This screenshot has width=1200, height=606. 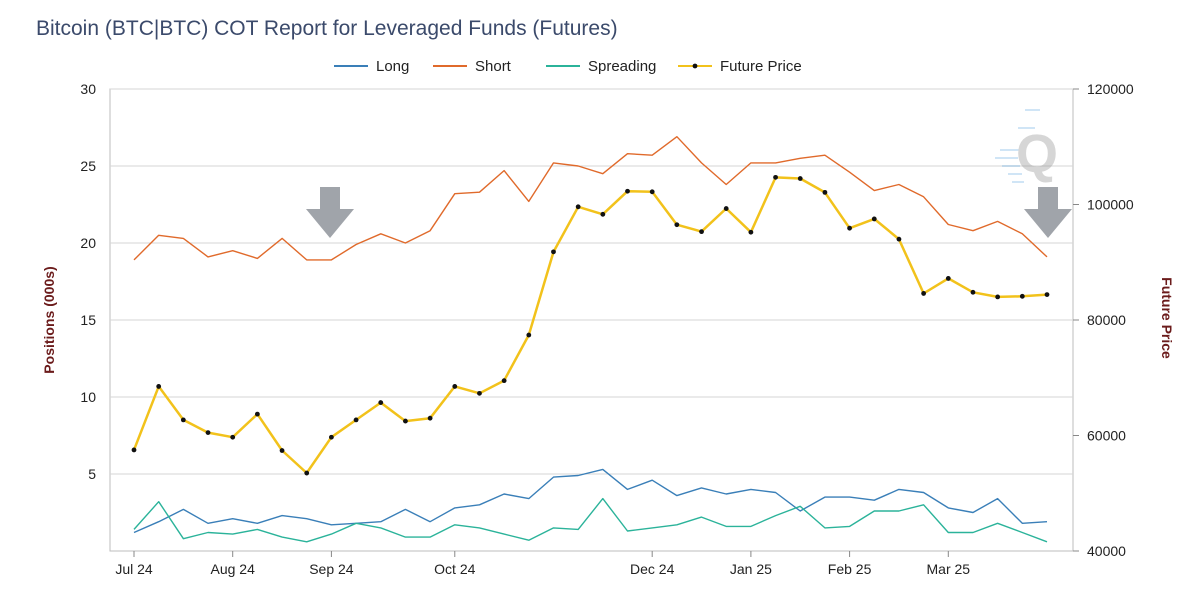 What do you see at coordinates (88, 89) in the screenshot?
I see `y-tick-label: 30` at bounding box center [88, 89].